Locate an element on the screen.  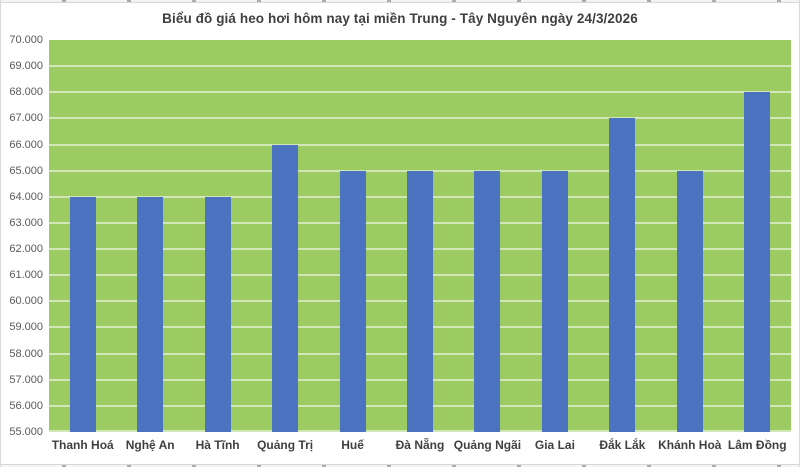
y-axis-tick-label: 58.000 is located at coordinates (26, 353).